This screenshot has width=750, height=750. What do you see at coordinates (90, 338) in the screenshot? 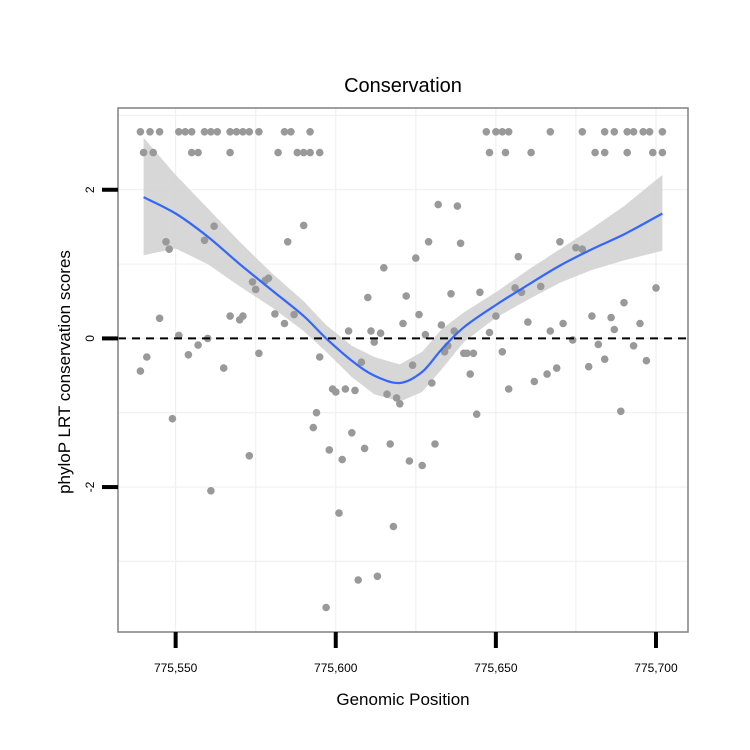
I see `y-tick-label-1: 0` at bounding box center [90, 338].